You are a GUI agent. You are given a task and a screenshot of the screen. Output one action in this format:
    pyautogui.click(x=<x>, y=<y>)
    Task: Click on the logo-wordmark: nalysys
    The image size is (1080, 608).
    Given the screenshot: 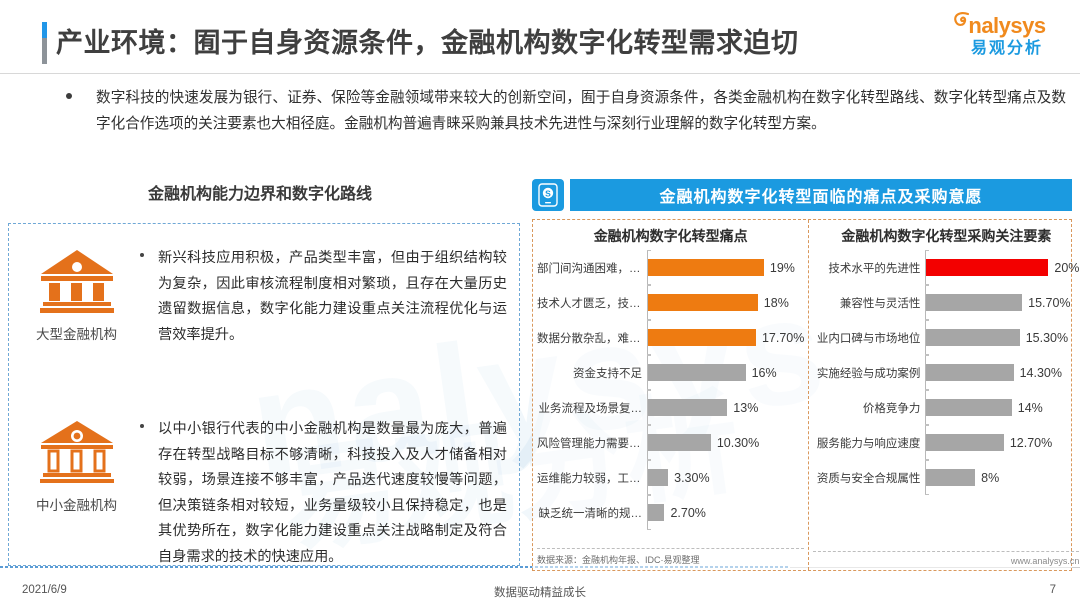 What is the action you would take?
    pyautogui.click(x=1007, y=25)
    